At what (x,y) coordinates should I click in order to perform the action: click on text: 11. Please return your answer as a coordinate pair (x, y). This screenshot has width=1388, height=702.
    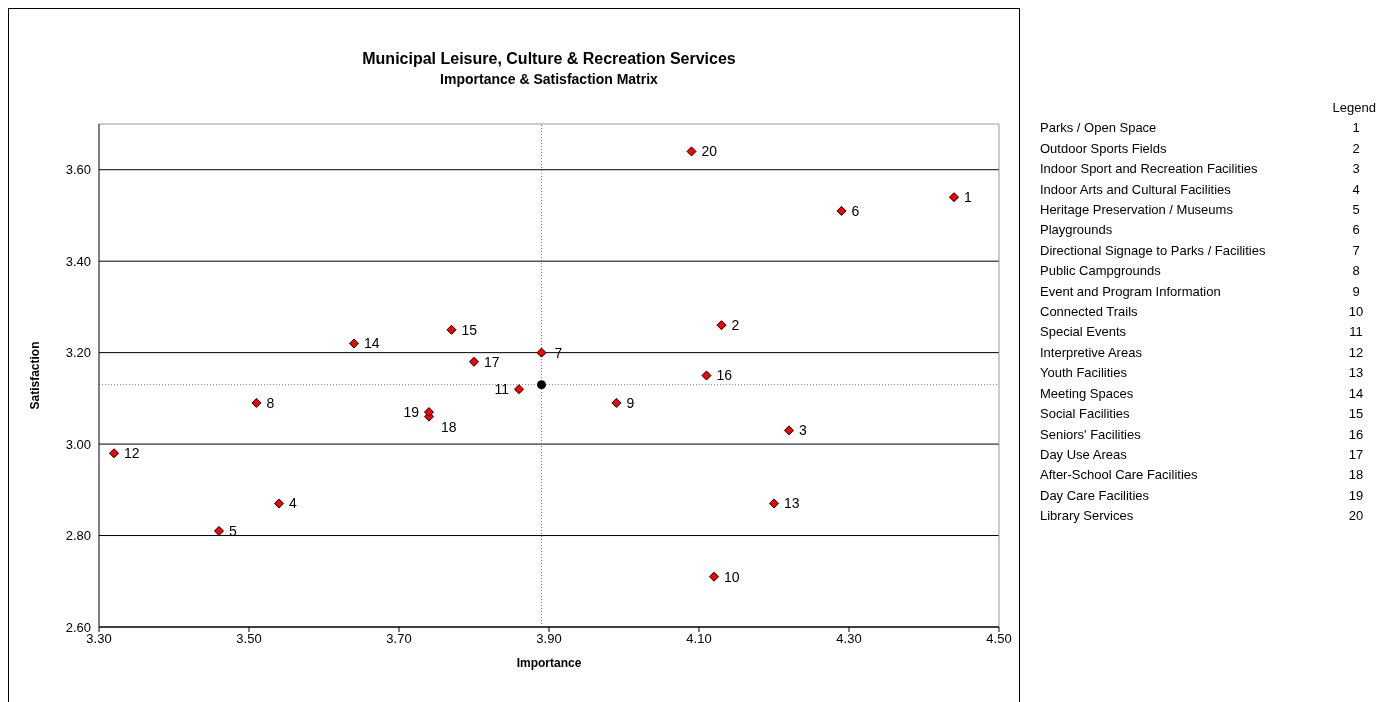
    Looking at the image, I should click on (1356, 332).